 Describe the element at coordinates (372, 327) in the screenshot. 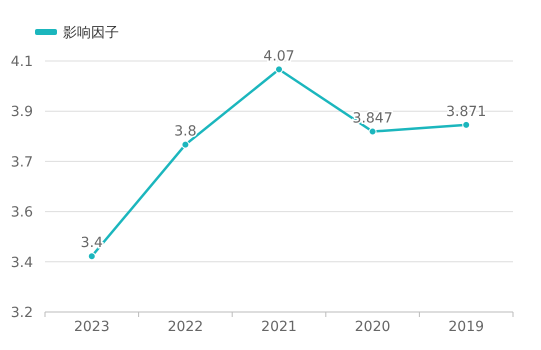

I see `x-tick-label: 2020` at that location.